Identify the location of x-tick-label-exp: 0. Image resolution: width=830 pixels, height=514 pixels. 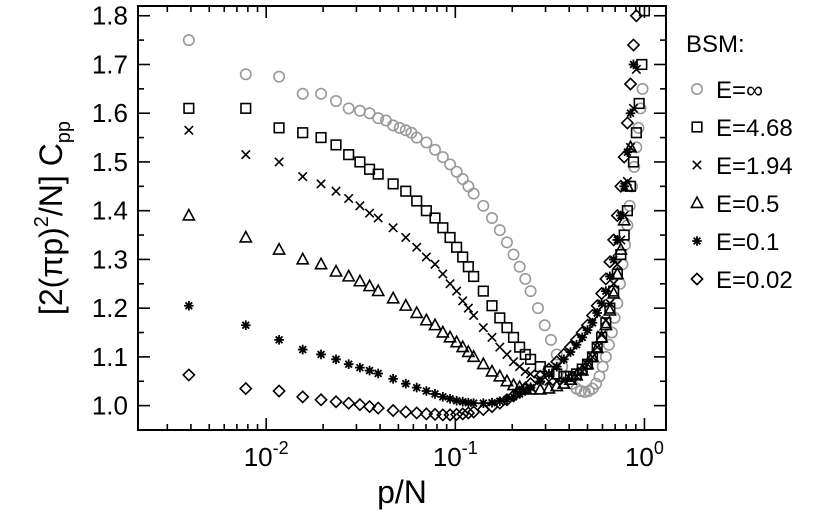
(659, 448).